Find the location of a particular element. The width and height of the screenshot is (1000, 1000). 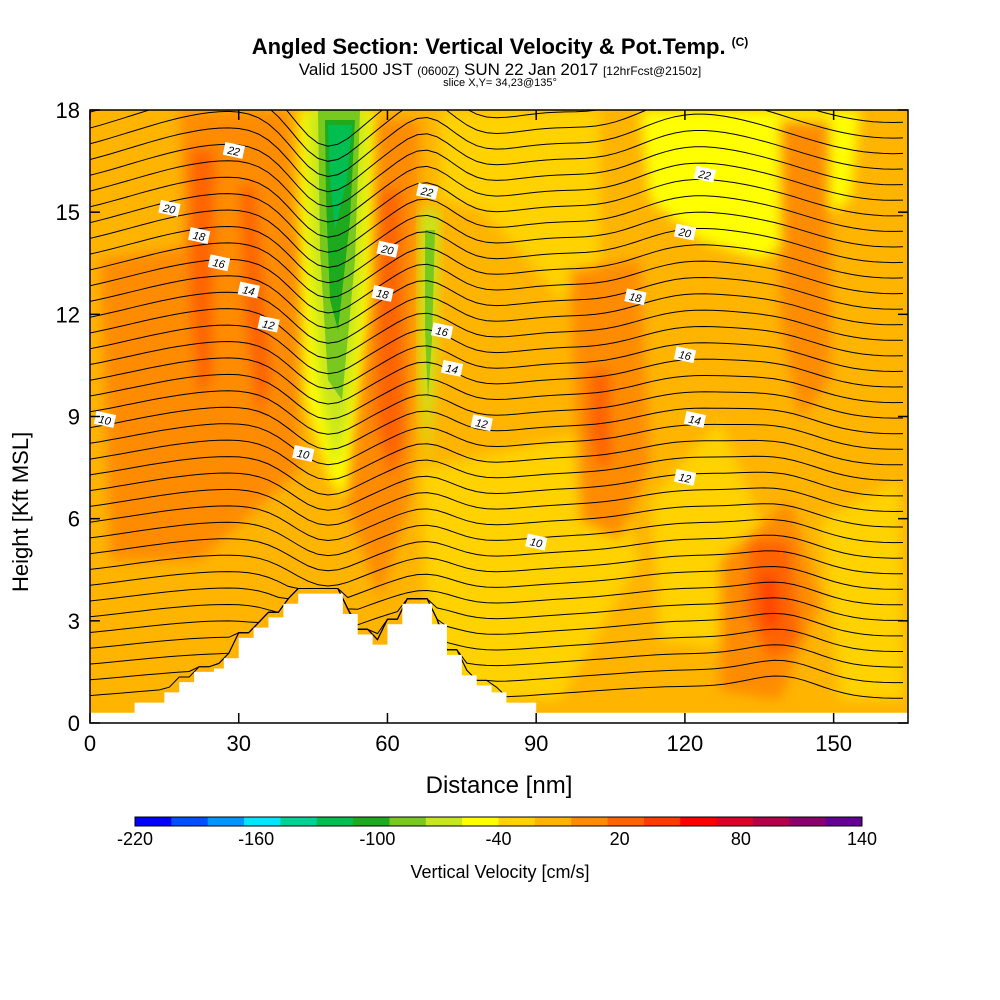

colorbar-tick-label: -220 is located at coordinates (135, 839).